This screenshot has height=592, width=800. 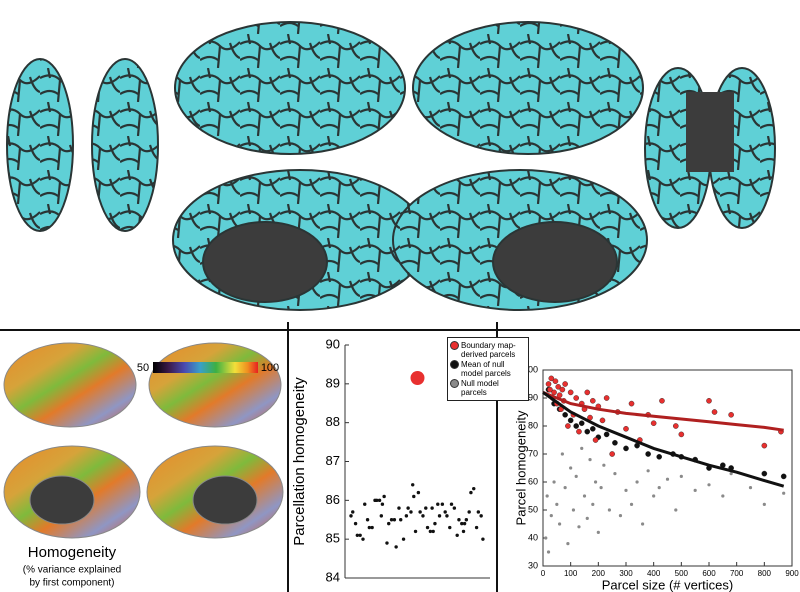 I want to click on x-tick-label: 900, so click(x=792, y=573).